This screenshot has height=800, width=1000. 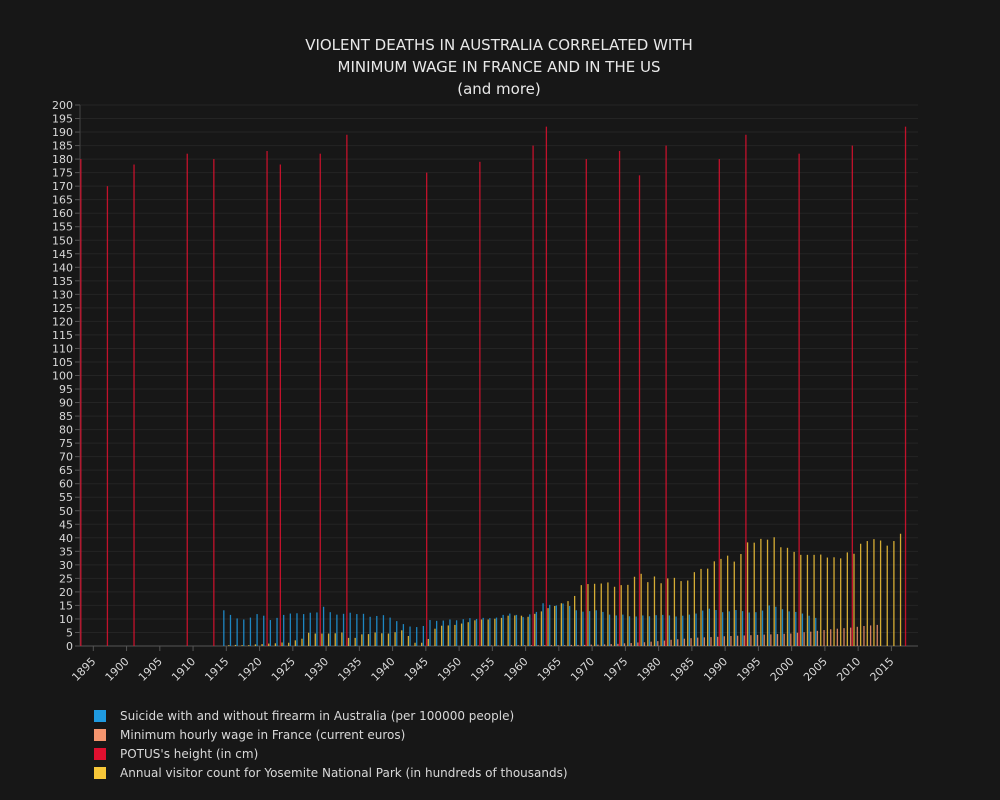 What do you see at coordinates (682, 669) in the screenshot?
I see `x-tick-label: 1985` at bounding box center [682, 669].